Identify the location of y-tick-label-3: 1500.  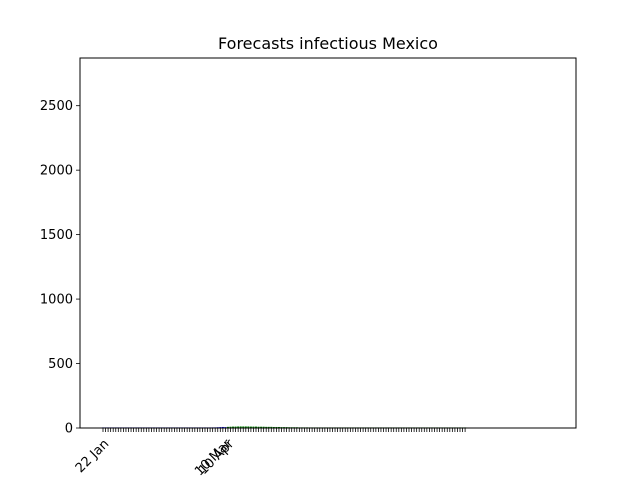
(56, 235).